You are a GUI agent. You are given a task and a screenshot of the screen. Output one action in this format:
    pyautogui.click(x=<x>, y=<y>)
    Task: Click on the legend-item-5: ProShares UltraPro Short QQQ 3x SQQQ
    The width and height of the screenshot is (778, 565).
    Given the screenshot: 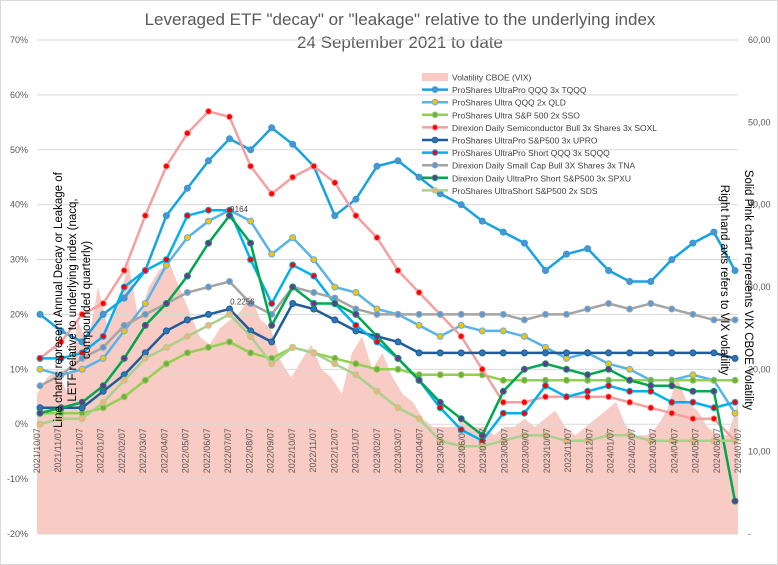 What is the action you would take?
    pyautogui.click(x=516, y=153)
    